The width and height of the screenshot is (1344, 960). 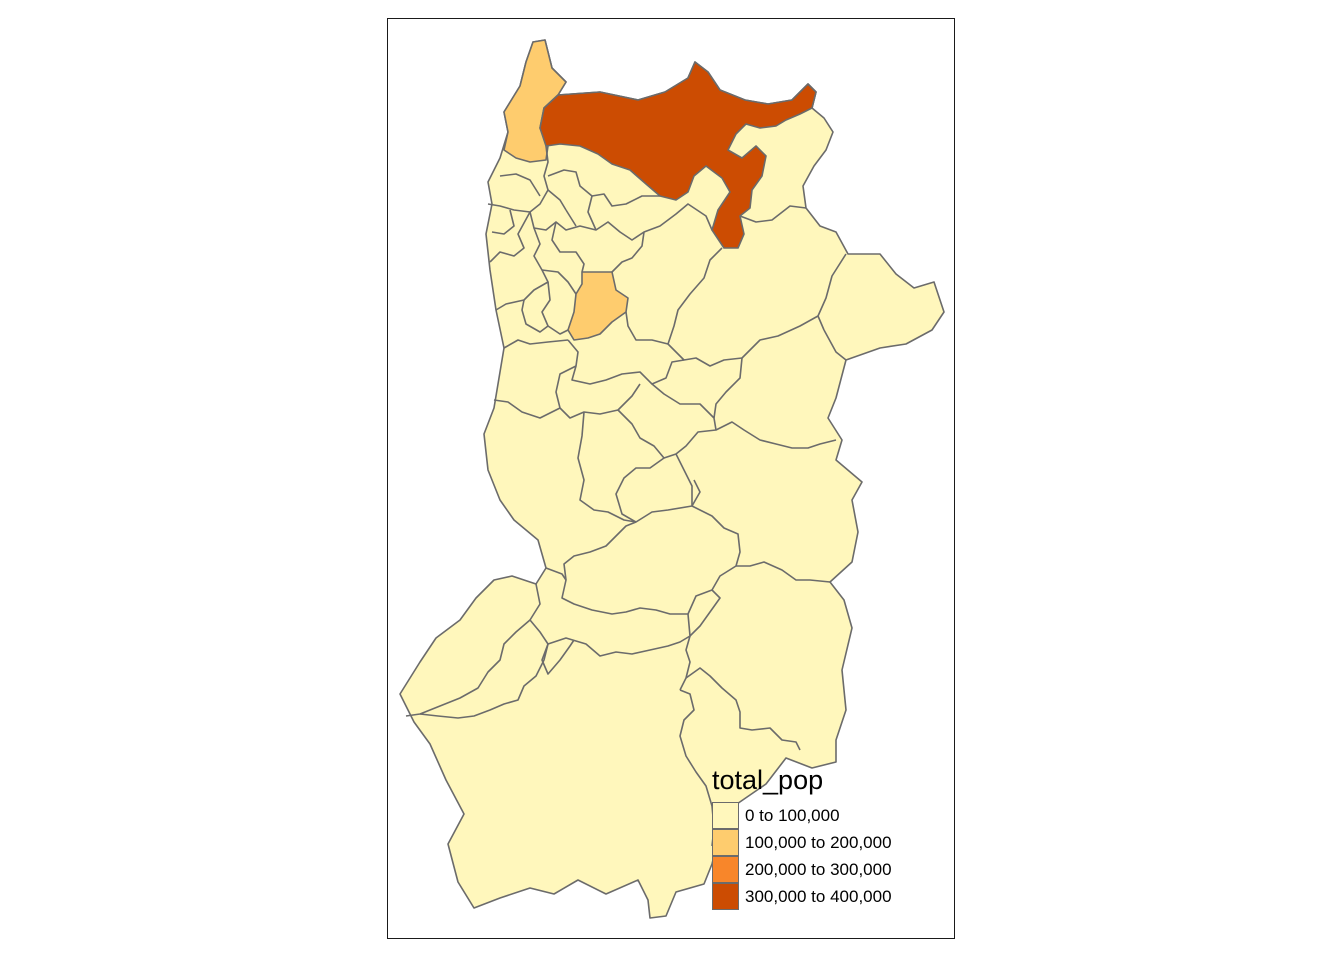 I want to click on legend-swatch-300k-400k, so click(x=725, y=896).